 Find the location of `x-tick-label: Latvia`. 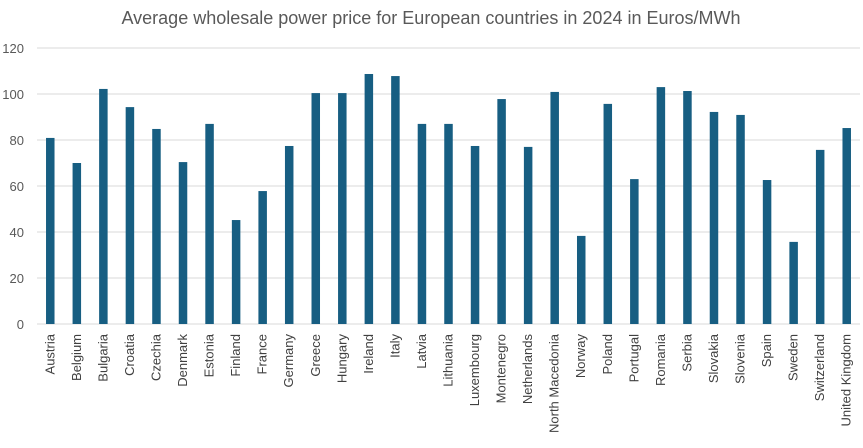

x-tick-label: Latvia is located at coordinates (421, 350).